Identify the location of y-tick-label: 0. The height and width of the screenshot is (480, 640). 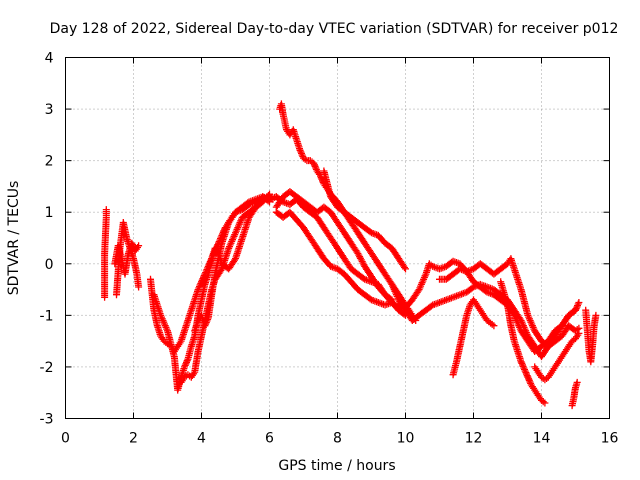
(49, 265).